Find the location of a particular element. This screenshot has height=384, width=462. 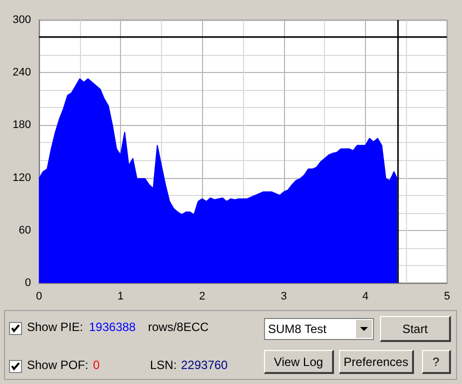

button: Preferences is located at coordinates (376, 362).